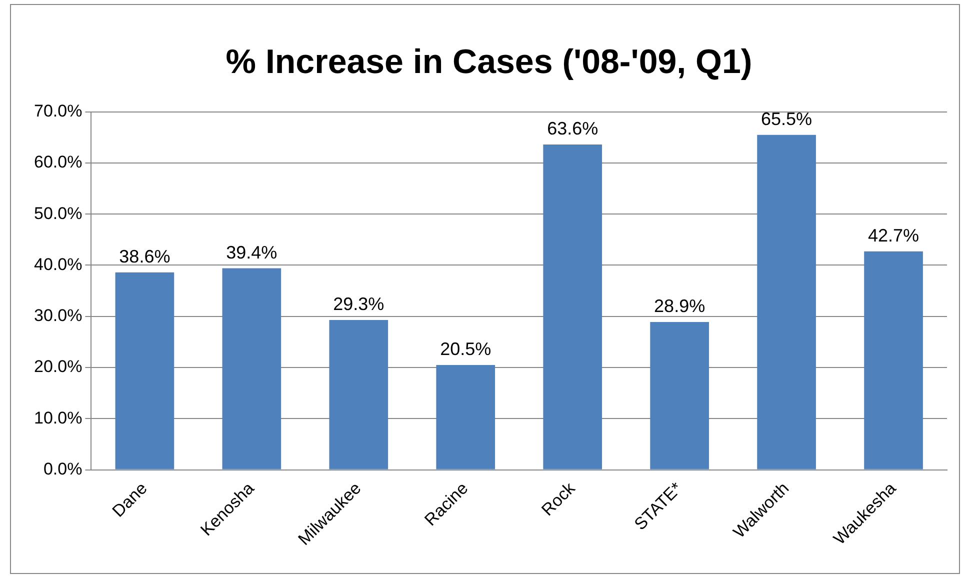 Image resolution: width=965 pixels, height=580 pixels. Describe the element at coordinates (58, 316) in the screenshot. I see `y-tick-label: 30.0%` at that location.